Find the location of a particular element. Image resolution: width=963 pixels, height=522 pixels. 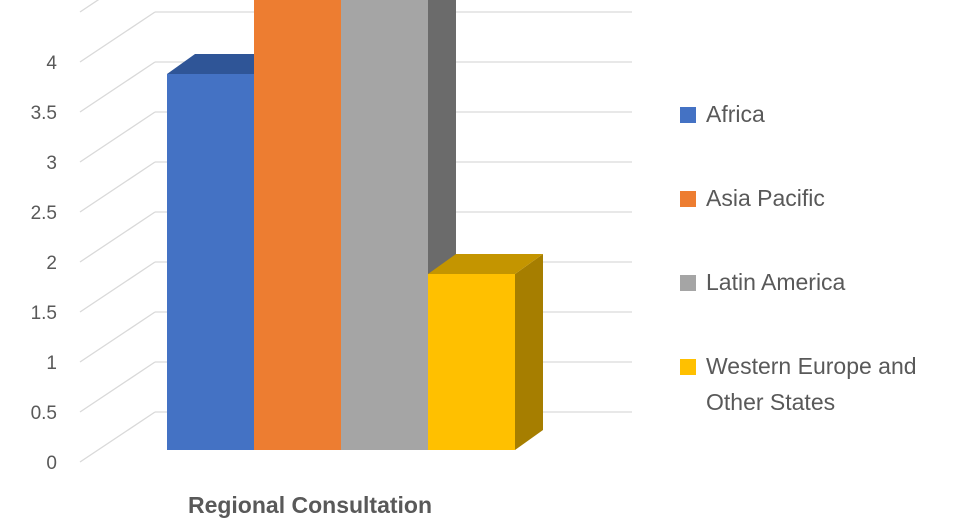

legend-item: Latin America is located at coordinates (820, 306).